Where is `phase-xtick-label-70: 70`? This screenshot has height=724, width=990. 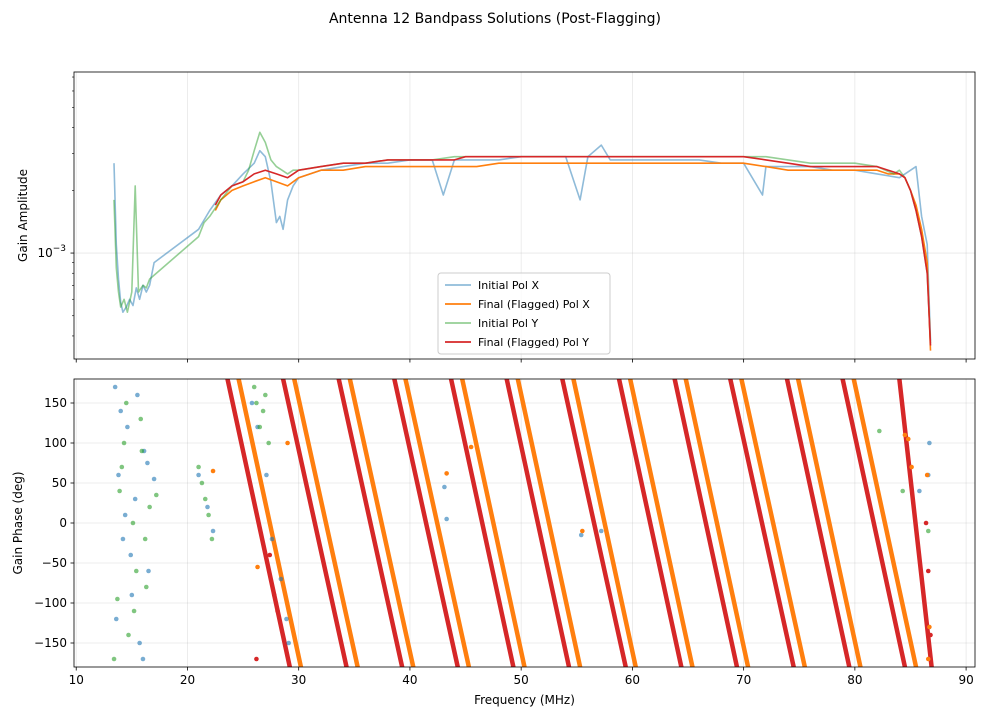 phase-xtick-label-70: 70 is located at coordinates (743, 680).